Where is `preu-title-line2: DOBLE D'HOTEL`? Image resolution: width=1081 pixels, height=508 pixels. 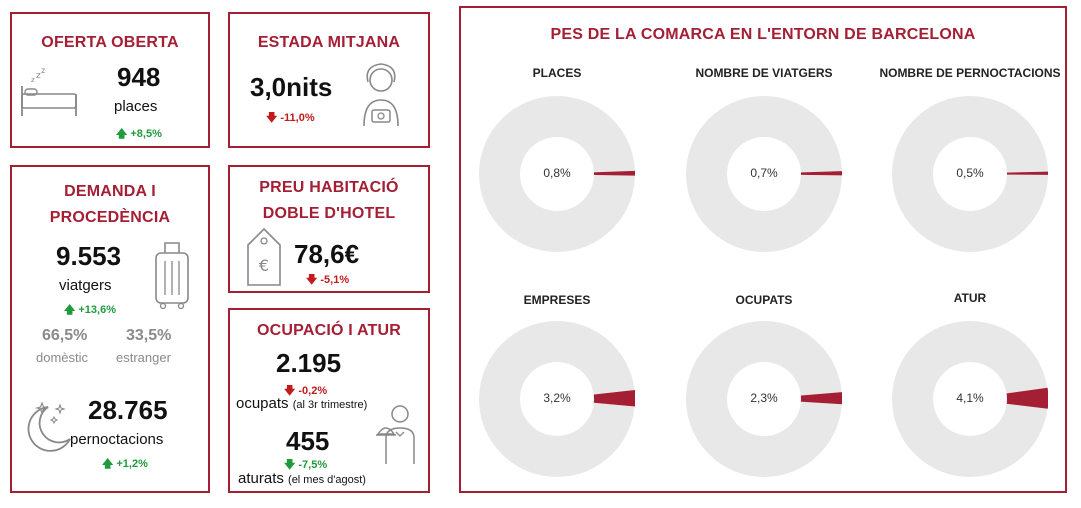
preu-title-line2: DOBLE D'HOTEL is located at coordinates (329, 213).